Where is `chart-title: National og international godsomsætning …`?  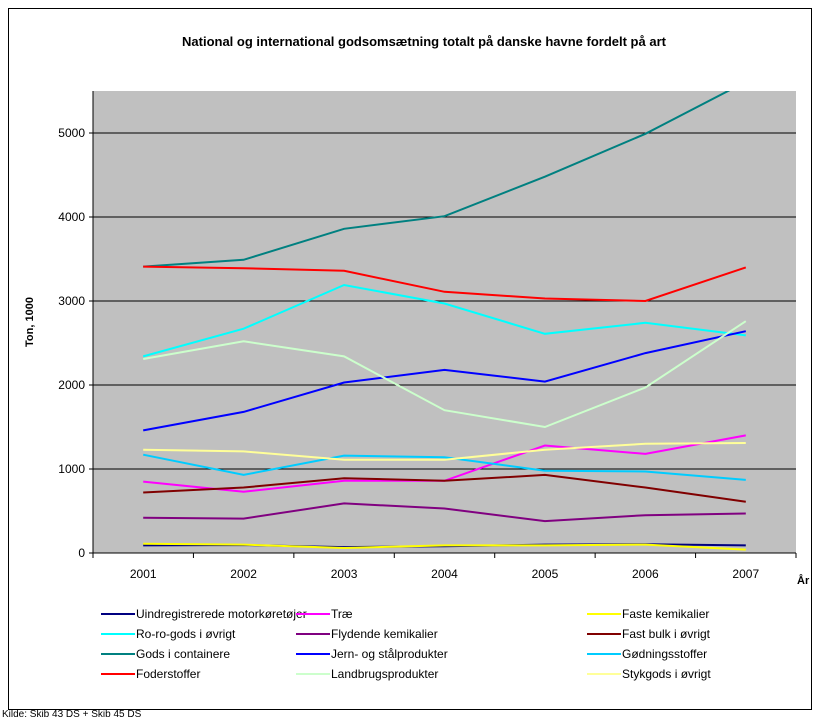
chart-title: National og international godsomsætning … is located at coordinates (424, 41).